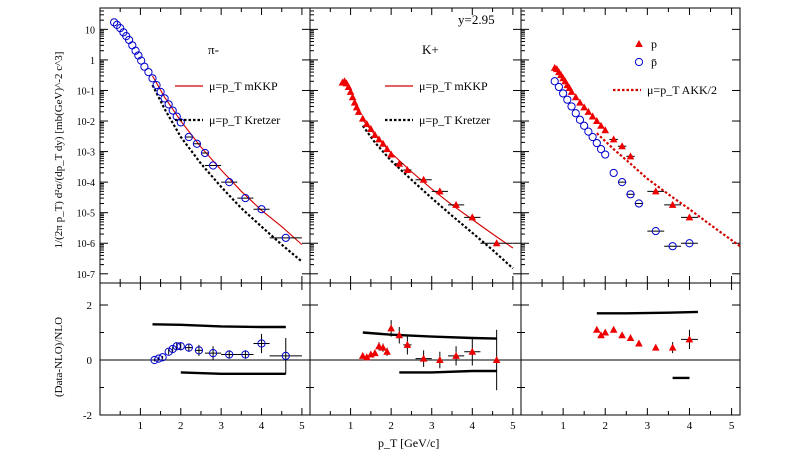 This screenshot has height=472, width=796. Describe the element at coordinates (448, 371) in the screenshot. I see `bottom-middle-band-lower` at that location.